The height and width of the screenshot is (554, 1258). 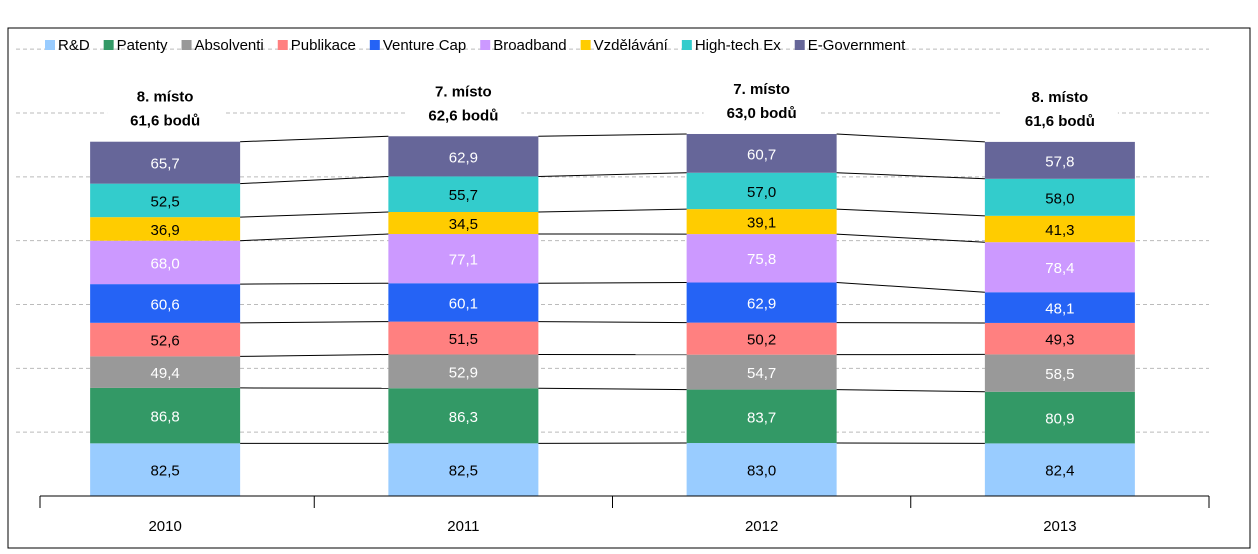 I want to click on value-label: 77,1, so click(x=463, y=260).